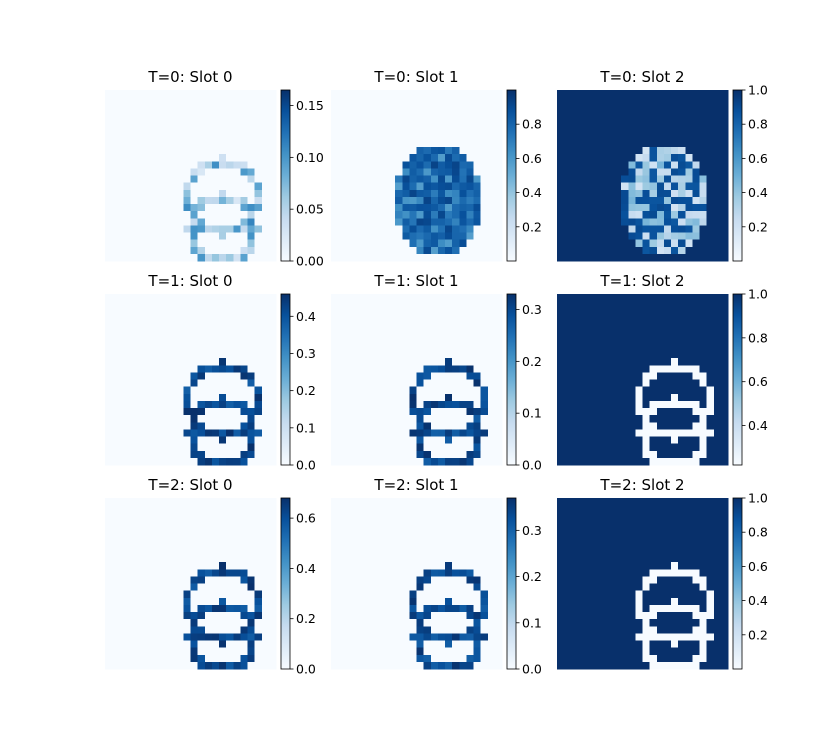 The height and width of the screenshot is (750, 825). I want to click on panel-title: T=0: Slot 0, so click(189, 77).